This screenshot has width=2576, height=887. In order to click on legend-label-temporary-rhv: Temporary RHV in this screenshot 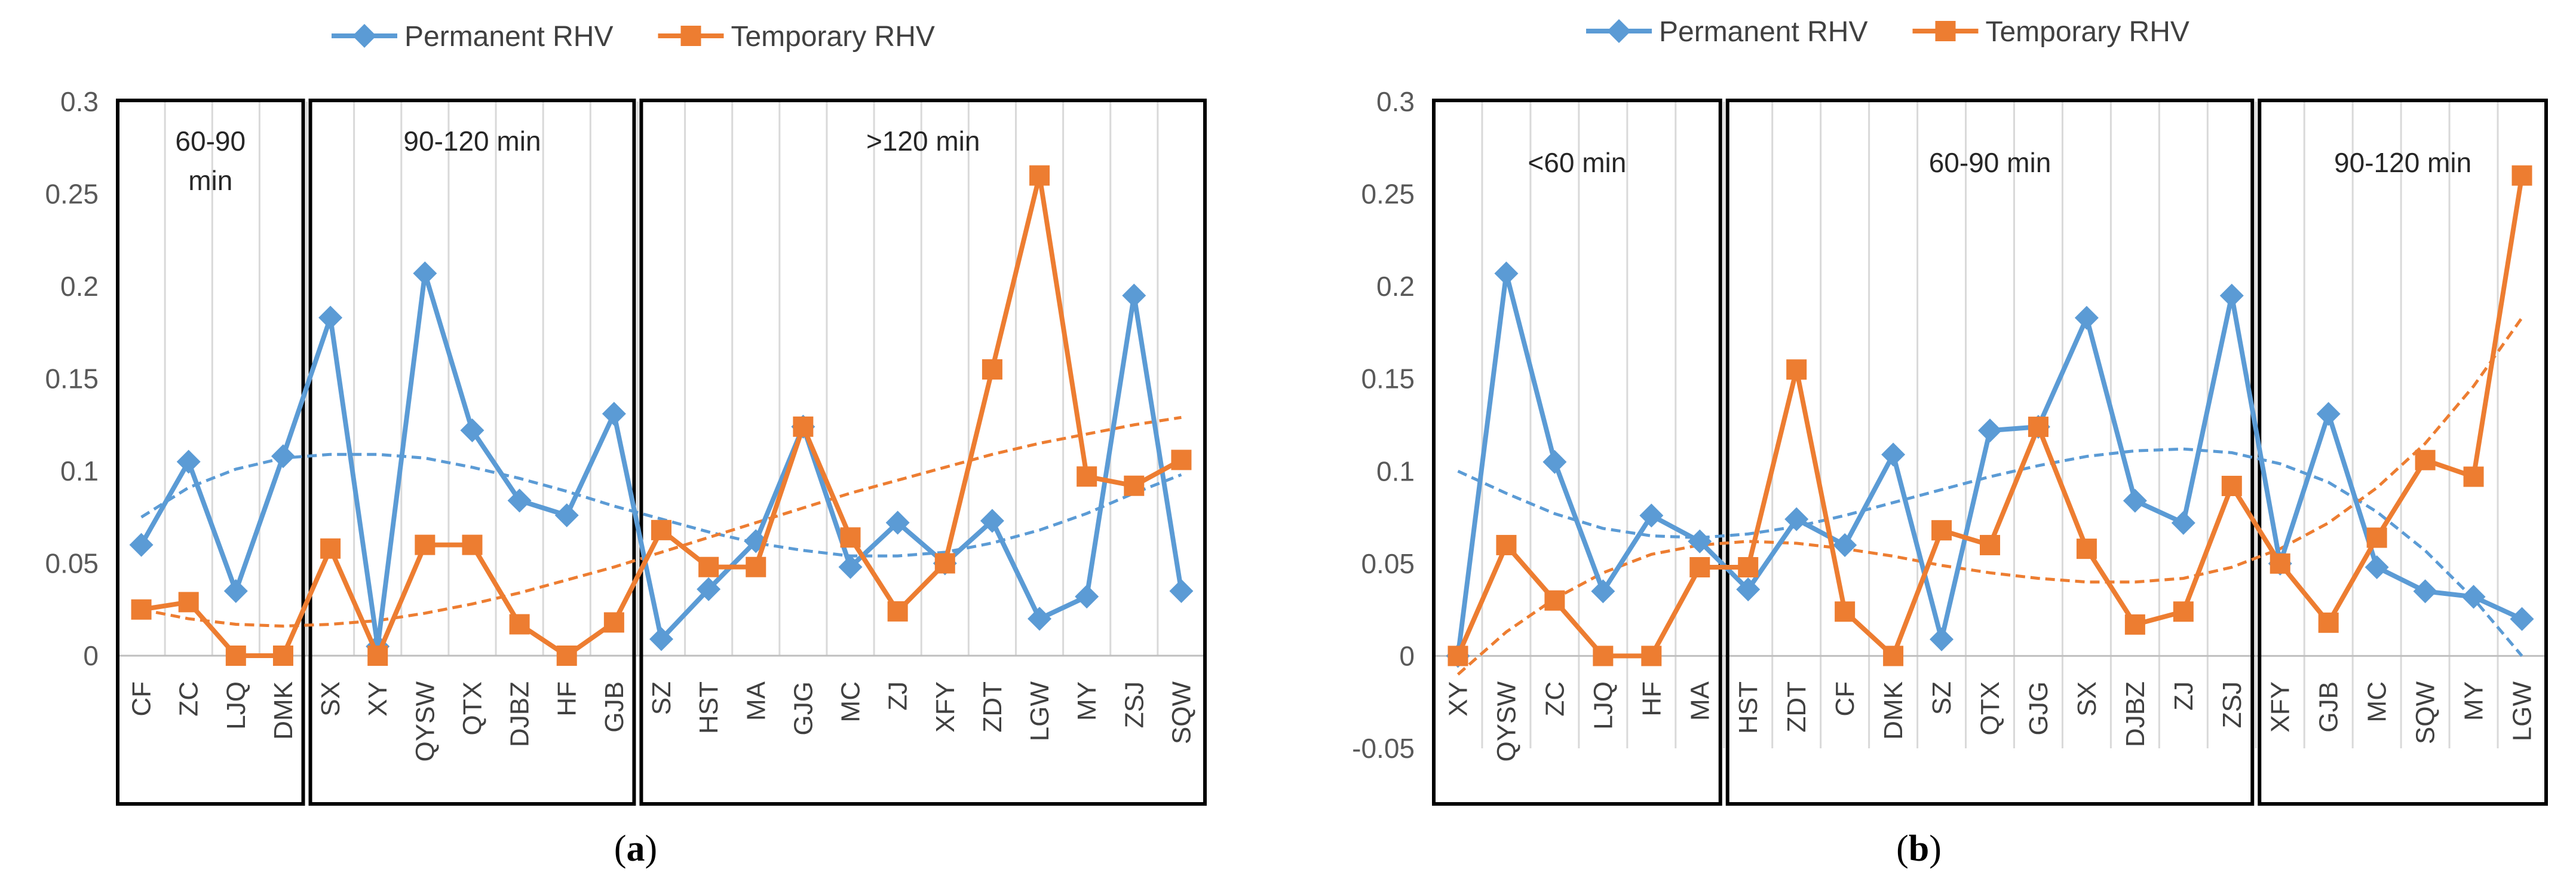, I will do `click(832, 37)`.